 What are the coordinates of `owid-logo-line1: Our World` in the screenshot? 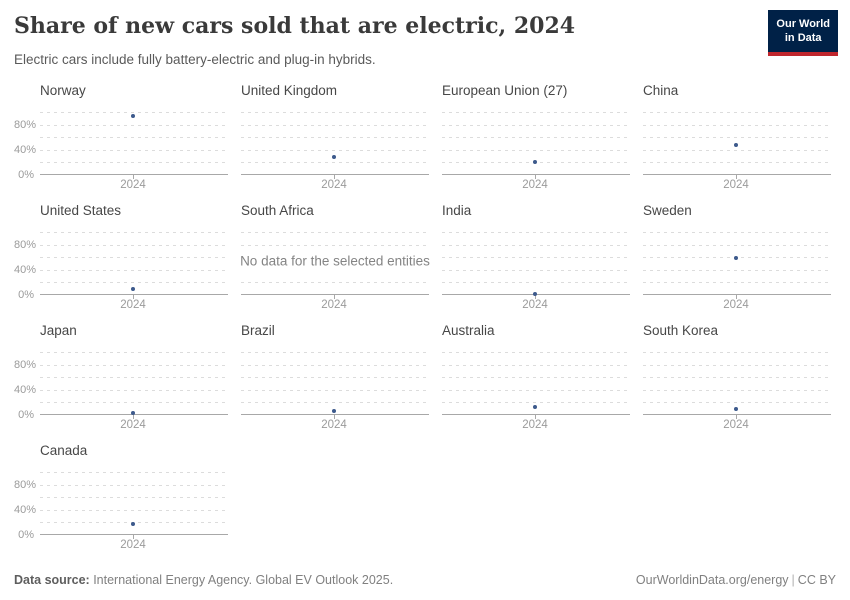 It's located at (803, 24).